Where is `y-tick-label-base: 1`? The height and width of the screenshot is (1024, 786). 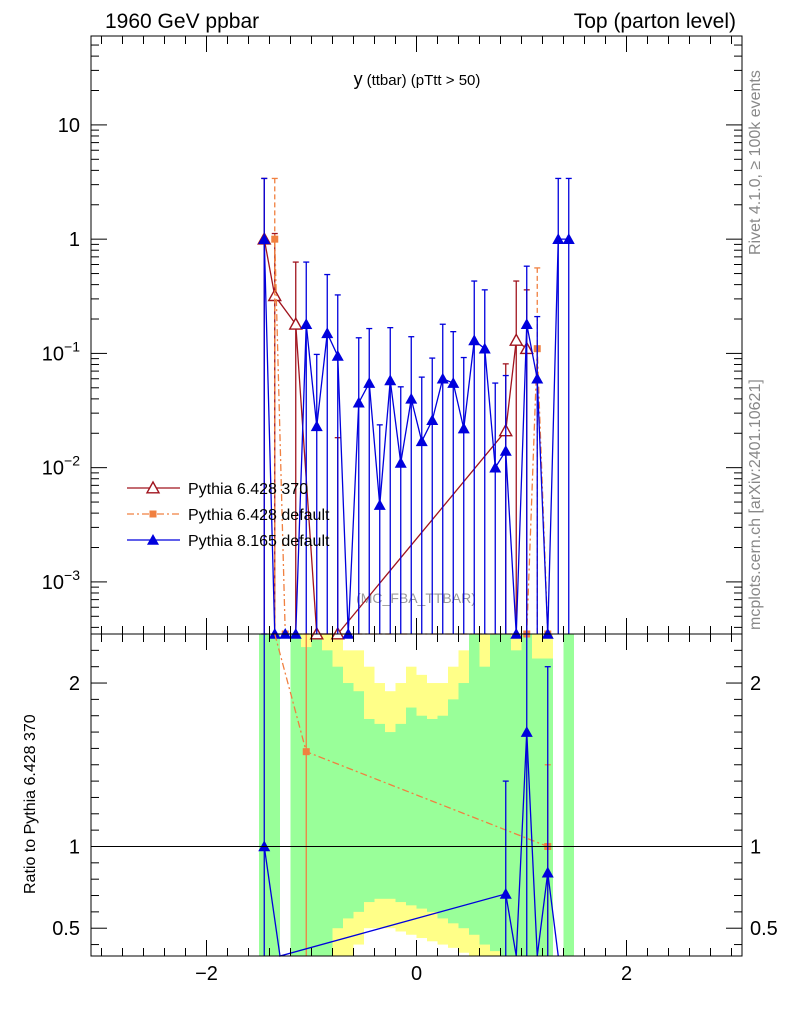
y-tick-label-base: 1 is located at coordinates (74, 240).